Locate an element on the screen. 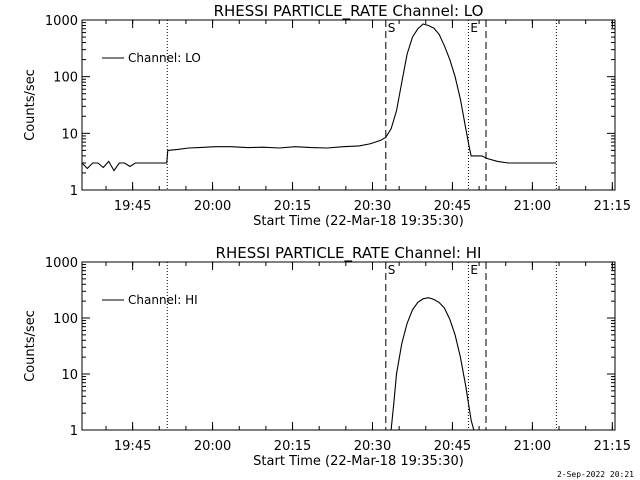  hi-legend-label: Channel: HI is located at coordinates (163, 300).